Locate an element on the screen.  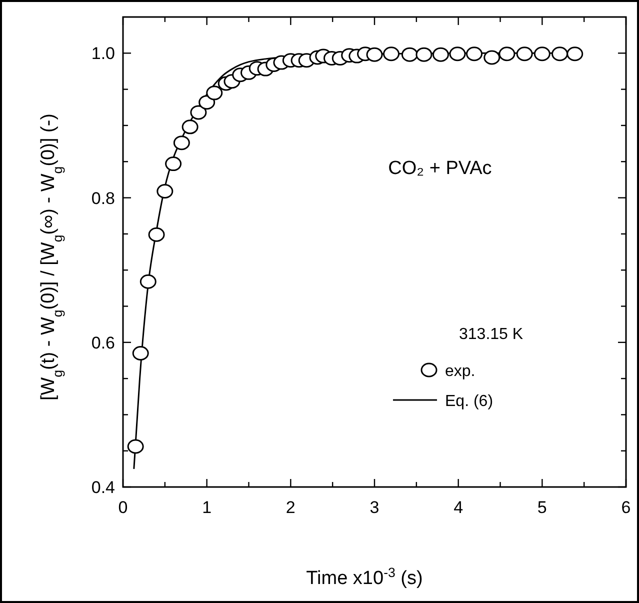
y-tick-label: 0.8 is located at coordinates (103, 198).